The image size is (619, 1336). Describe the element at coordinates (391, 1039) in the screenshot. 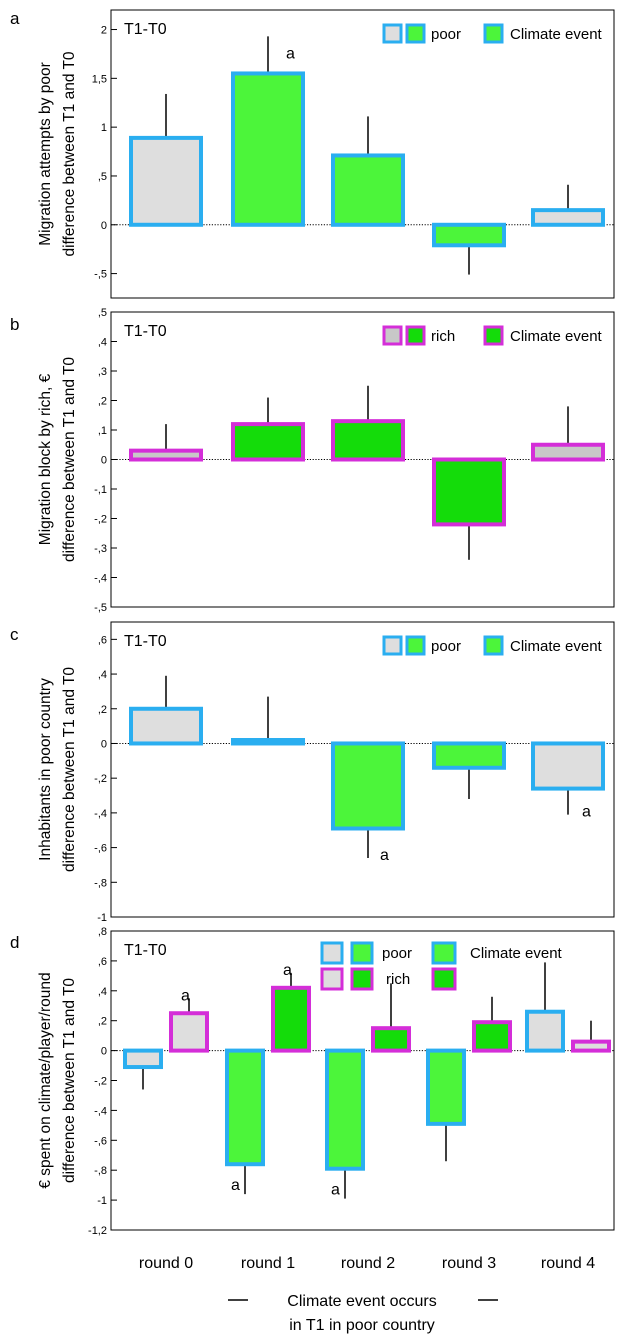

I see `bar-round-2-rich` at that location.